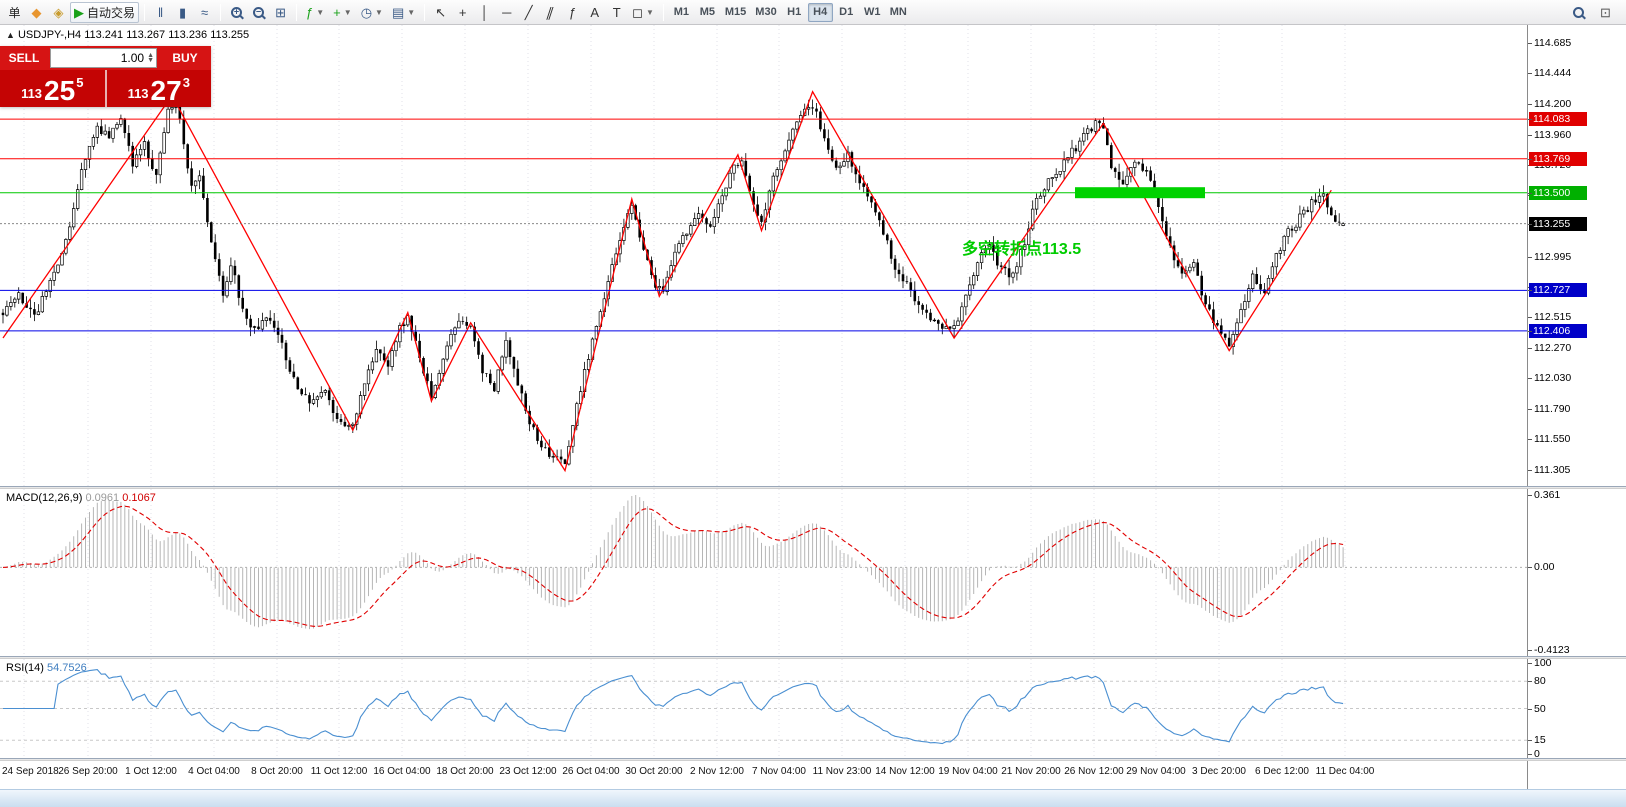 The width and height of the screenshot is (1626, 807). I want to click on buy-price-big: 27, so click(166, 90).